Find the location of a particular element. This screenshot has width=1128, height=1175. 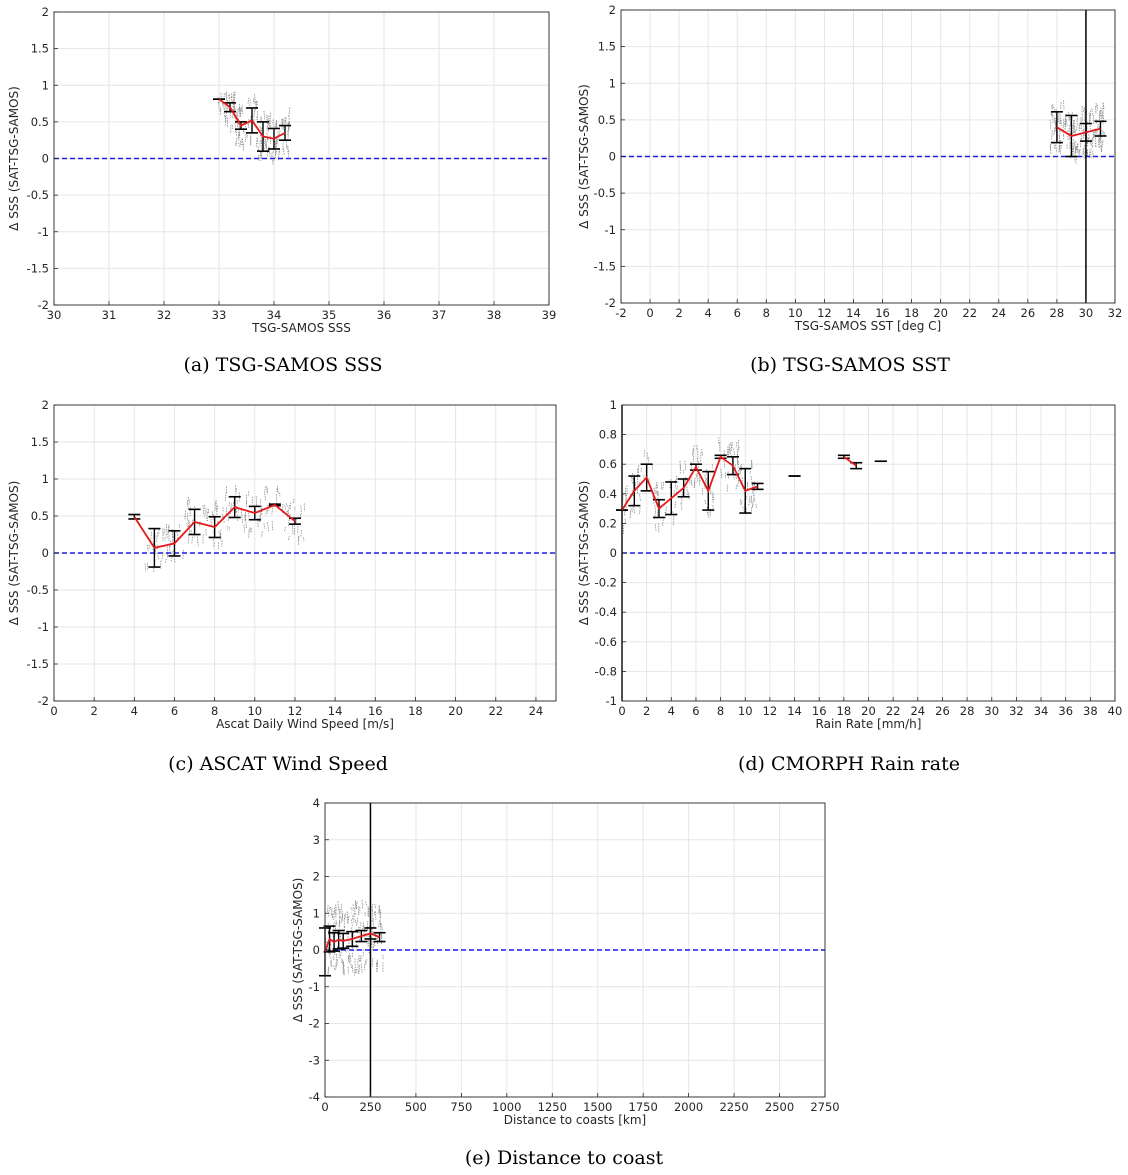

x-axis-label: Distance to coasts [km] is located at coordinates (575, 1120).